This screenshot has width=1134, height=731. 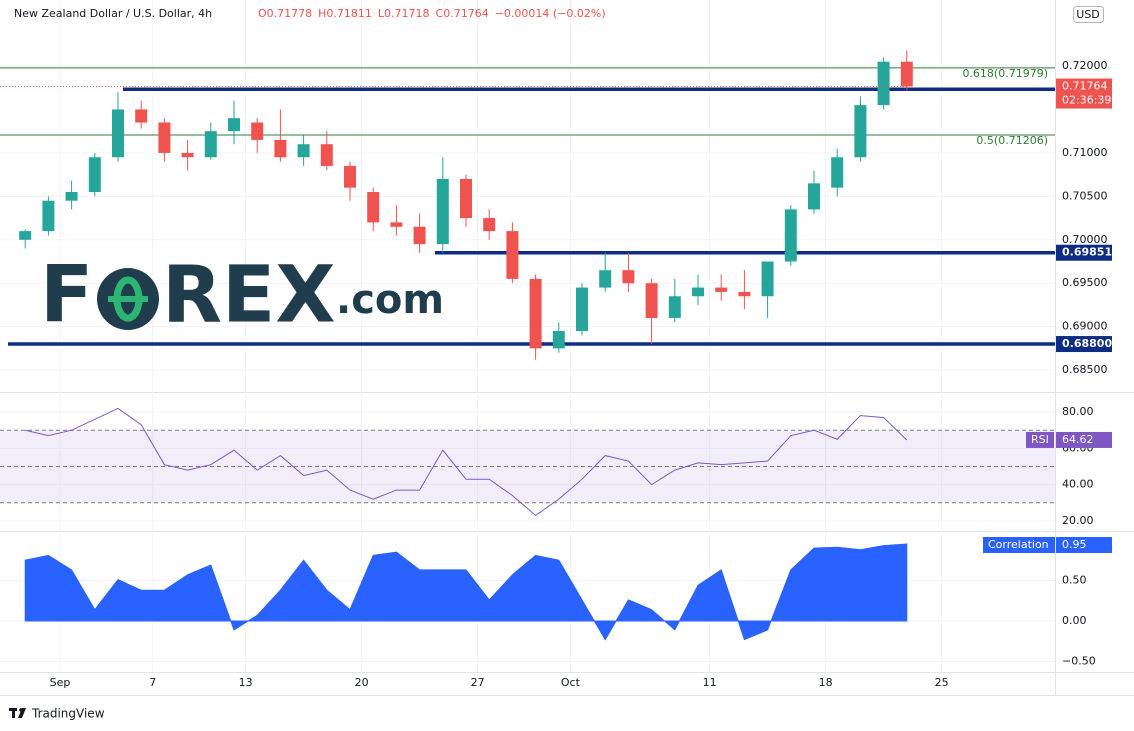 I want to click on logo: F REX .com, so click(x=242, y=295).